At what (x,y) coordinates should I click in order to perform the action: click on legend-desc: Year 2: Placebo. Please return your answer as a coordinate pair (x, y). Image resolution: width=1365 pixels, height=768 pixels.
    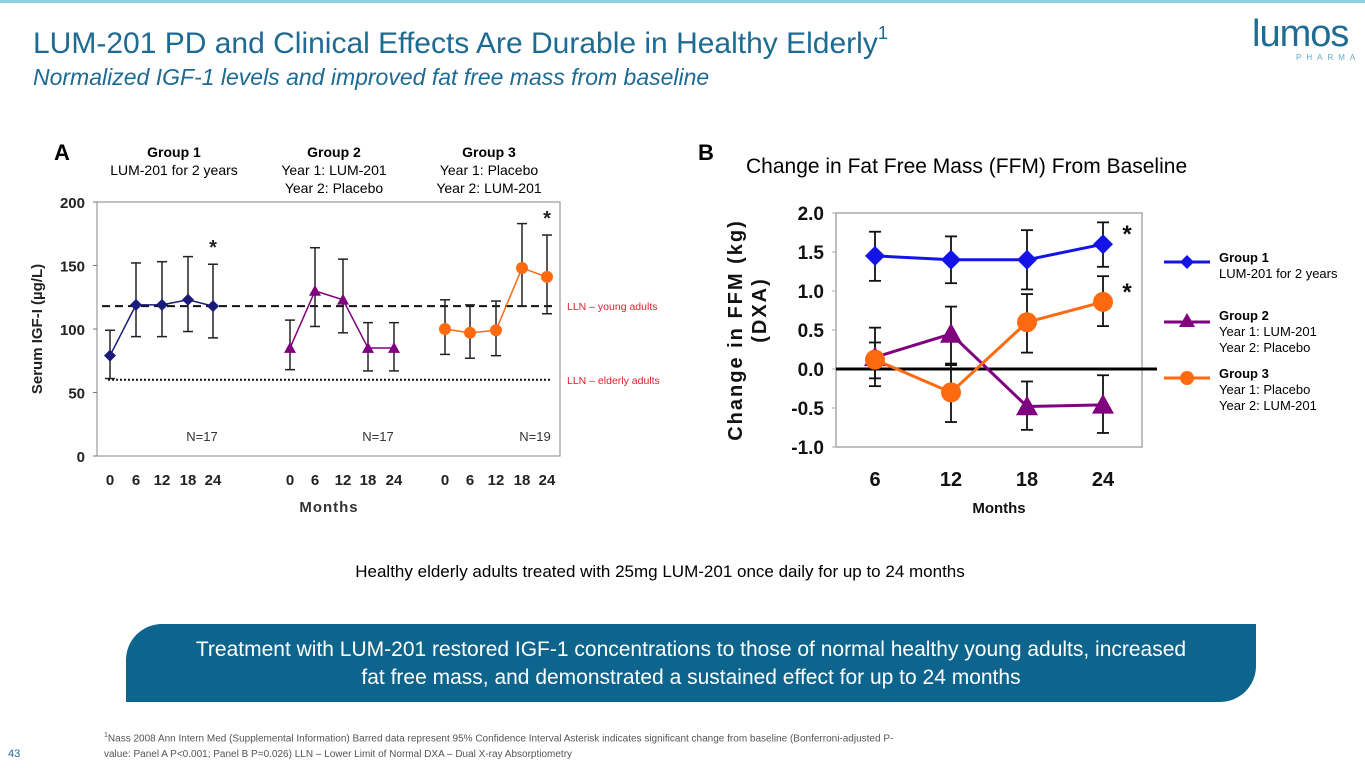
    Looking at the image, I should click on (1265, 347).